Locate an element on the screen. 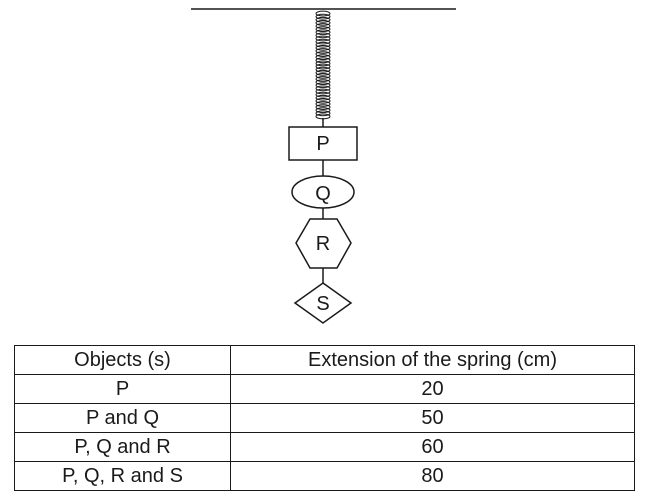 The height and width of the screenshot is (504, 647). spring is located at coordinates (323, 65).